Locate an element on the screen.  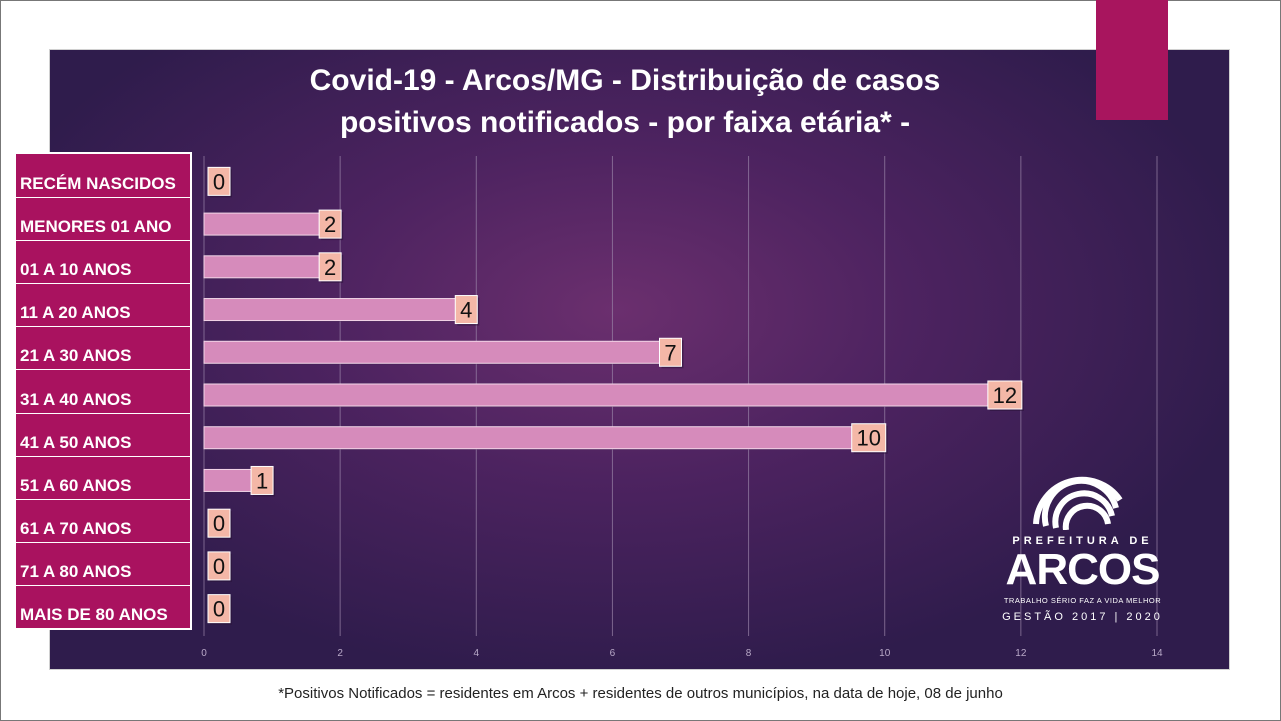
category-label: 51 A 60 ANOS is located at coordinates (103, 477).